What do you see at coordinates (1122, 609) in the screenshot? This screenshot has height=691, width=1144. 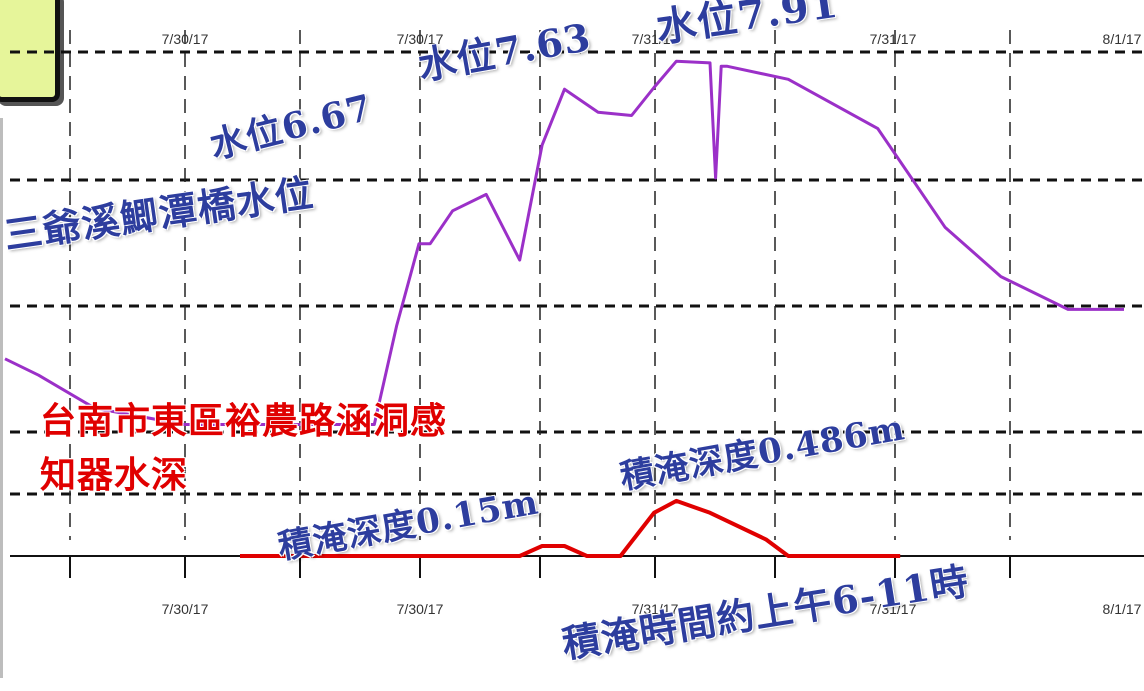 I see `bottom-tick-label: 8/1/17` at bounding box center [1122, 609].